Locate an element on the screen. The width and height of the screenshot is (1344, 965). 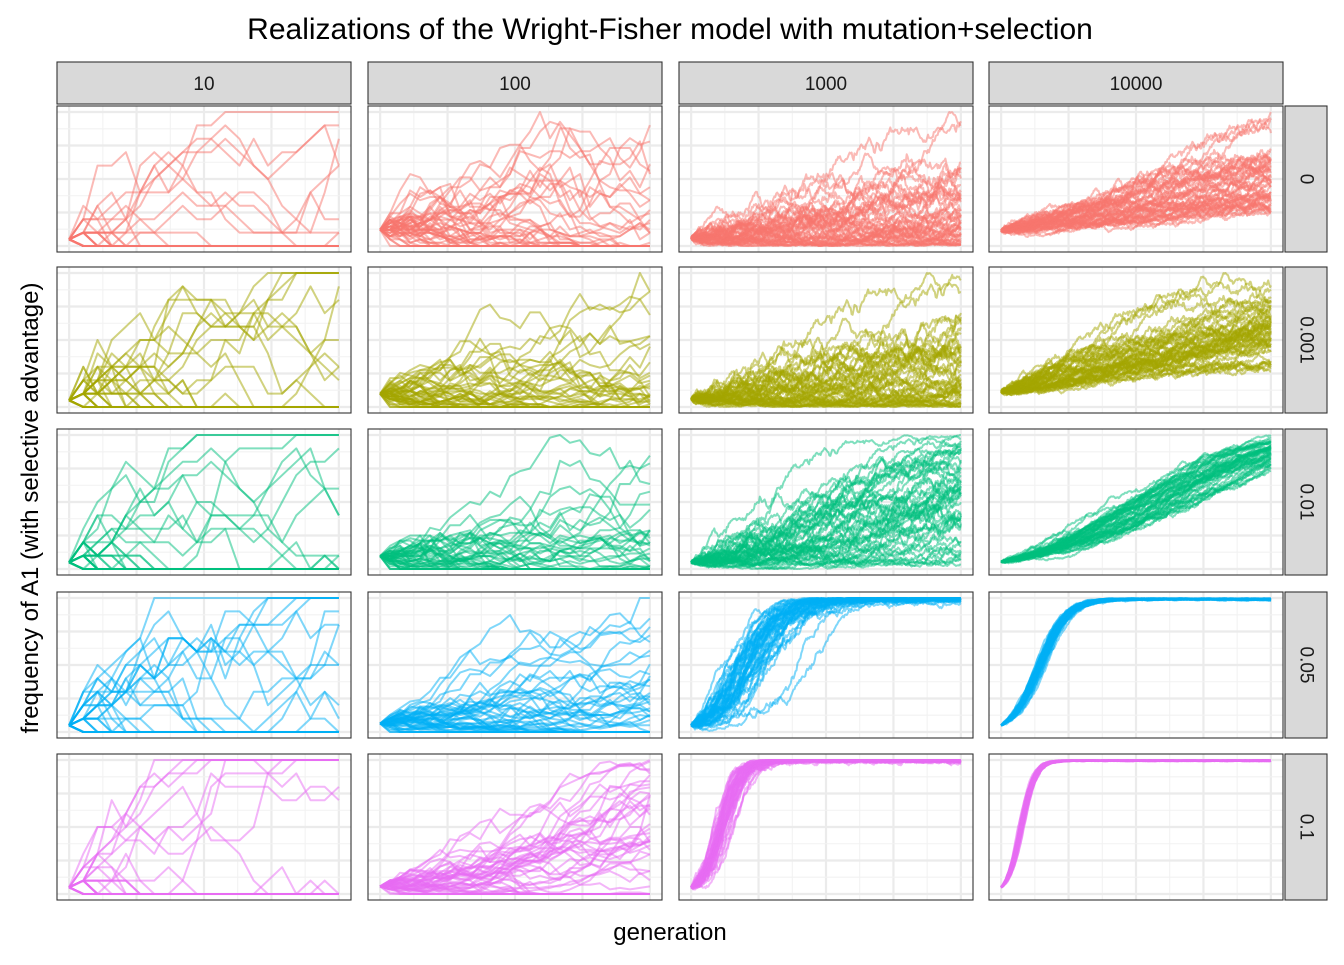
row-strip: 0 is located at coordinates (1306, 179).